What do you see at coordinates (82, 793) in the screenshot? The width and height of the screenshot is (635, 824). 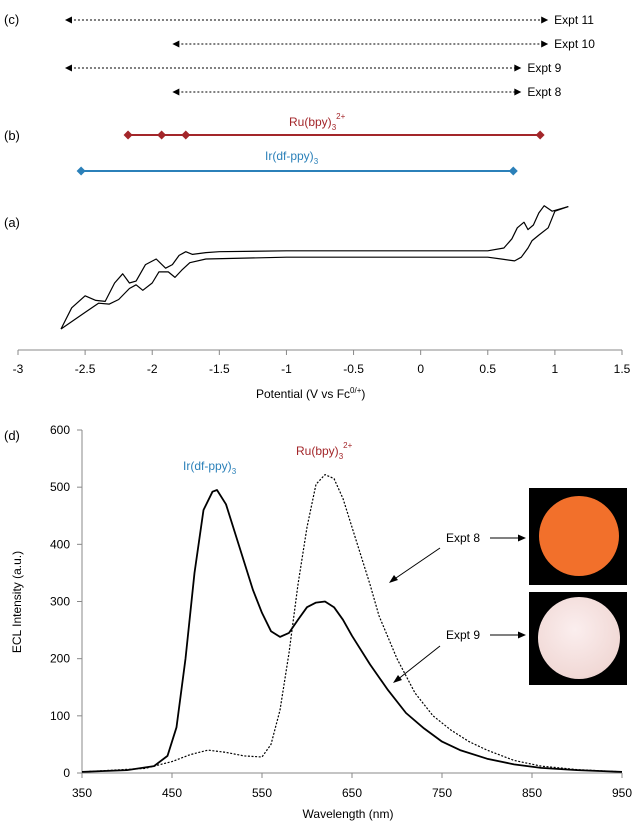 I see `panel-d-x-tick-label: 350` at bounding box center [82, 793].